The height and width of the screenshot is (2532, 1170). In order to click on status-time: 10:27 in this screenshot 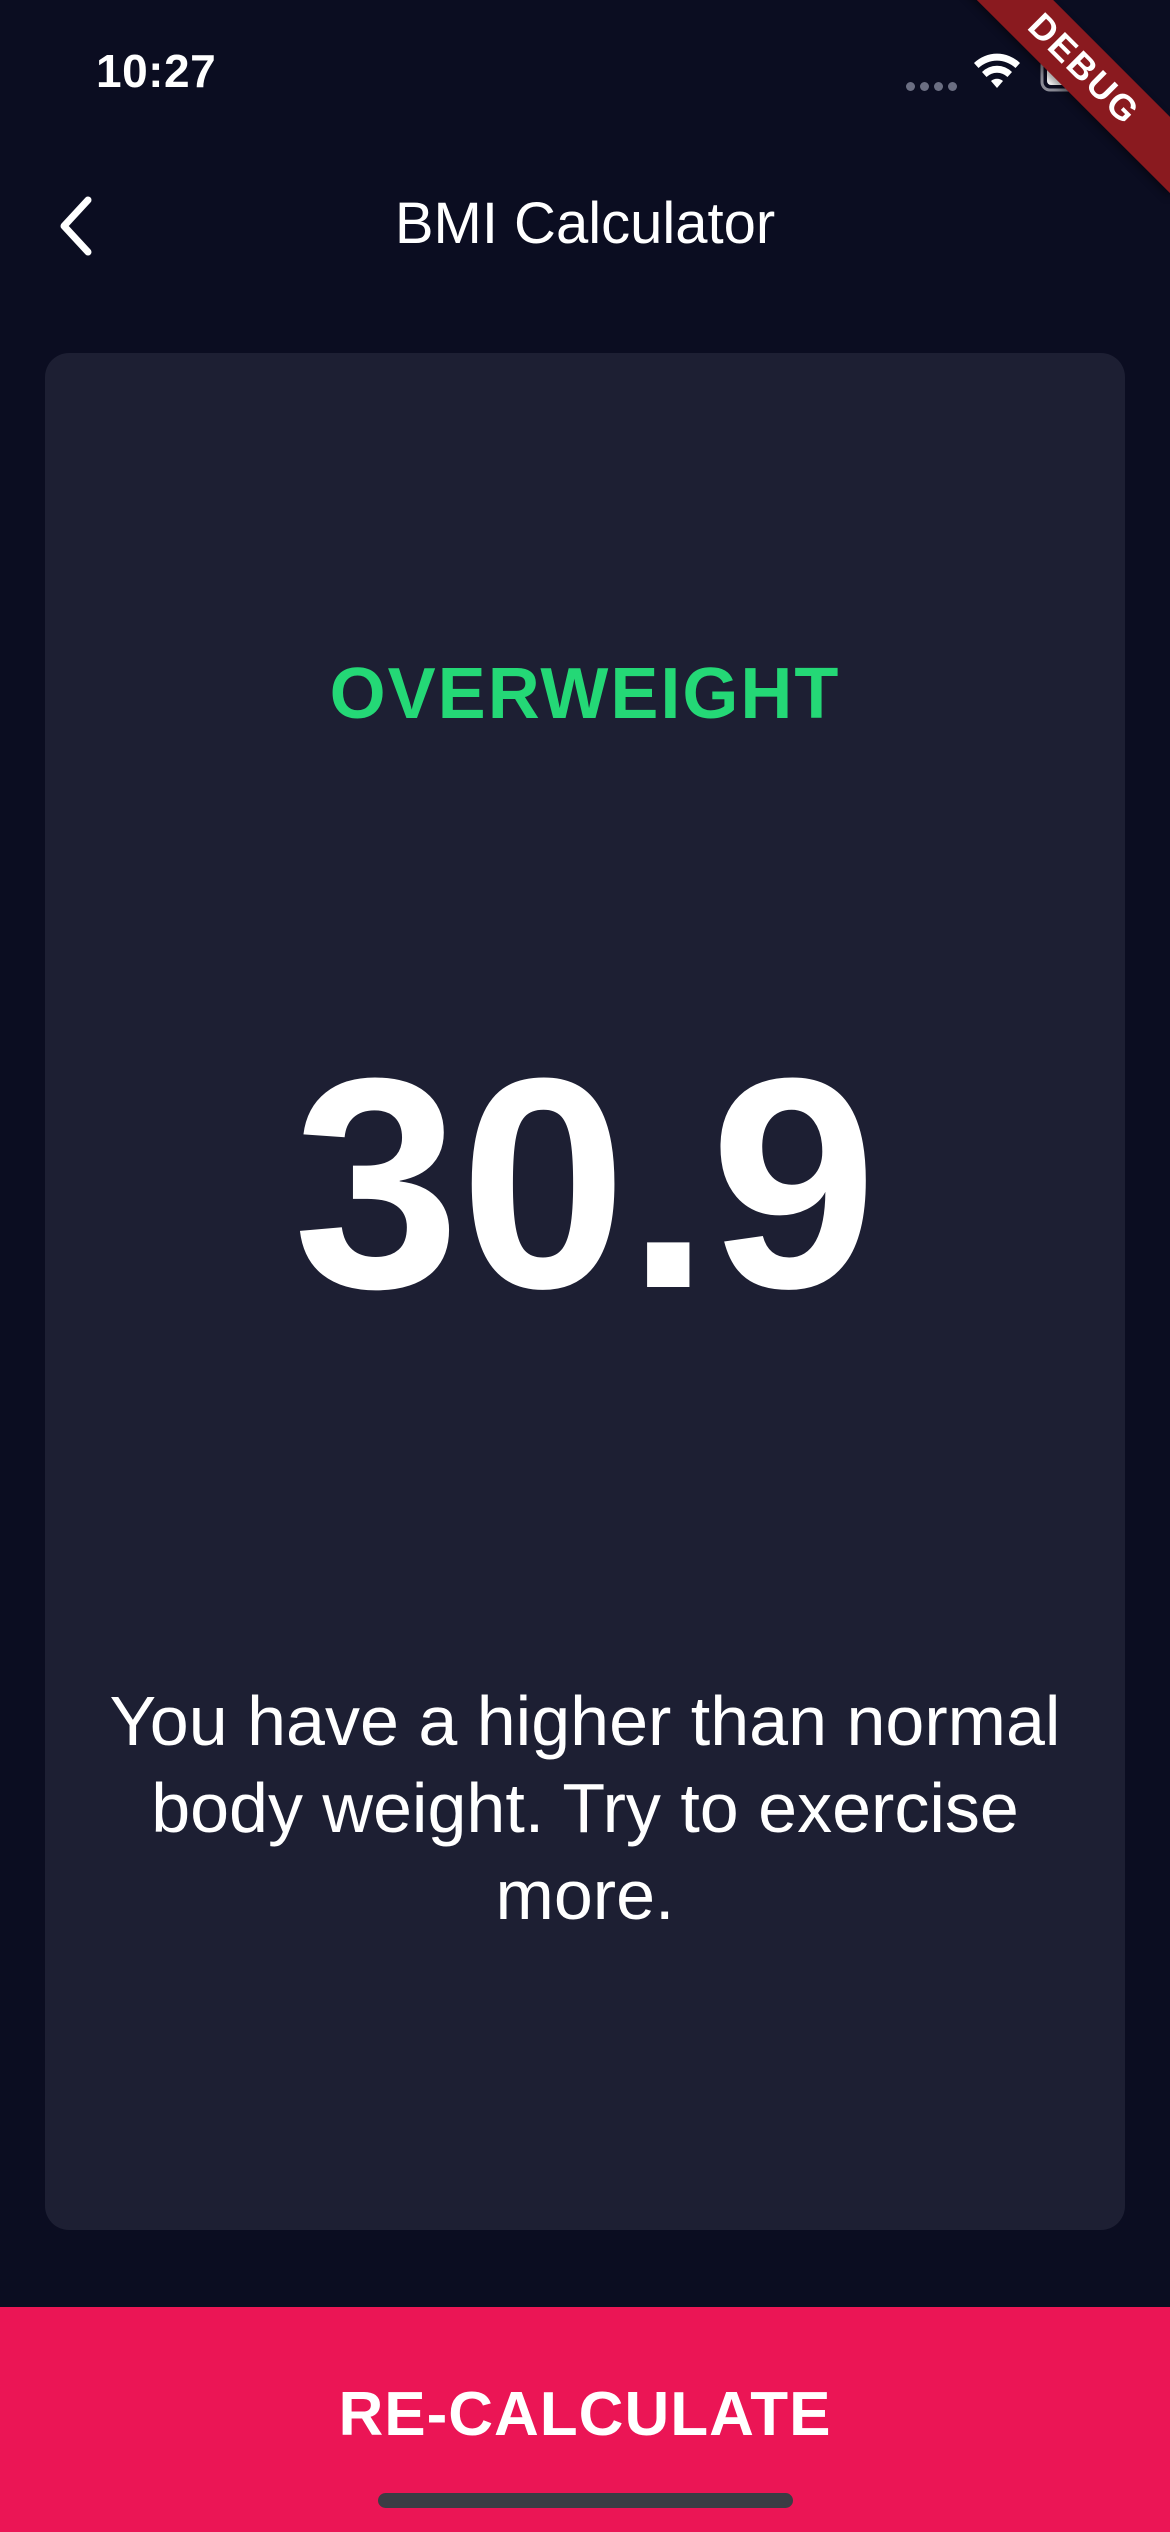, I will do `click(156, 71)`.